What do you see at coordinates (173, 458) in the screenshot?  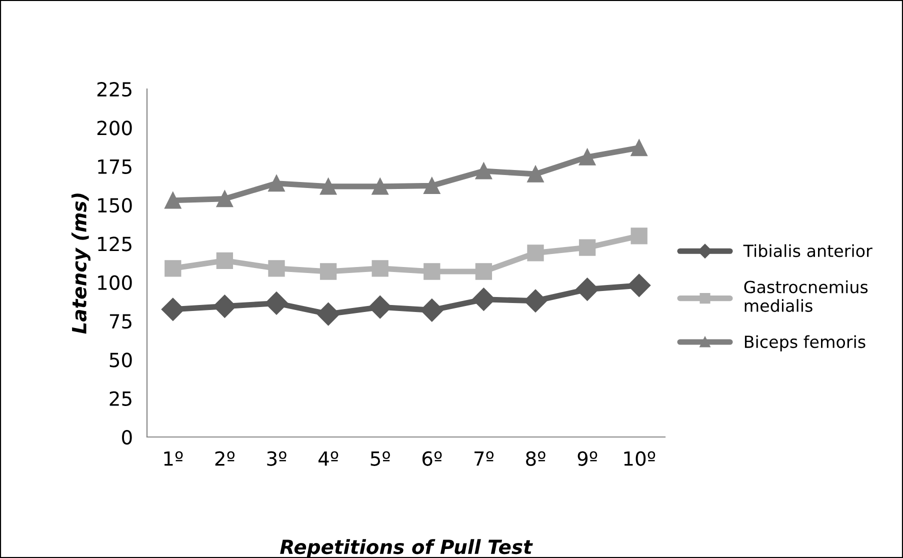 I see `x-tick-label: 1º` at bounding box center [173, 458].